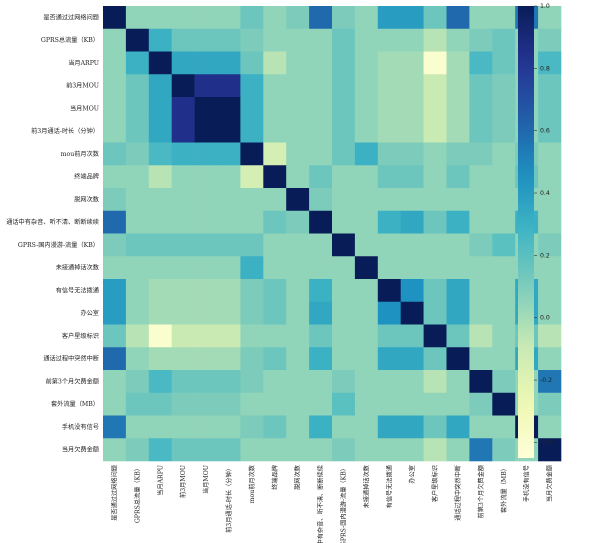 Image resolution: width=599 pixels, height=543 pixels. Describe the element at coordinates (366, 486) in the screenshot. I see `x-tick-label: 未接通掉话次数` at that location.